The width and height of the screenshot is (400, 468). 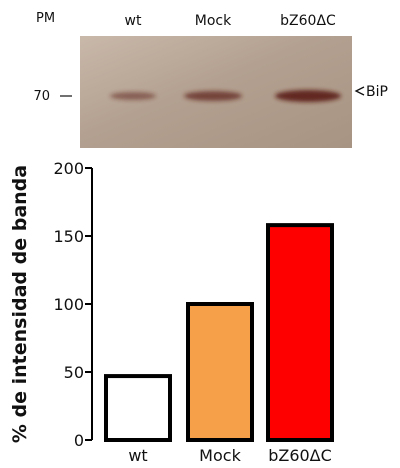 I want to click on y-tick-label-50: 50, so click(x=74, y=372).